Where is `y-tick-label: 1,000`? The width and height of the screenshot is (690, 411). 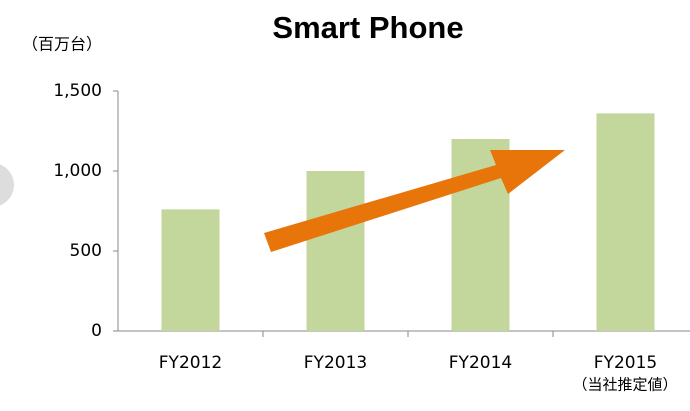 y-tick-label: 1,000 is located at coordinates (77, 171).